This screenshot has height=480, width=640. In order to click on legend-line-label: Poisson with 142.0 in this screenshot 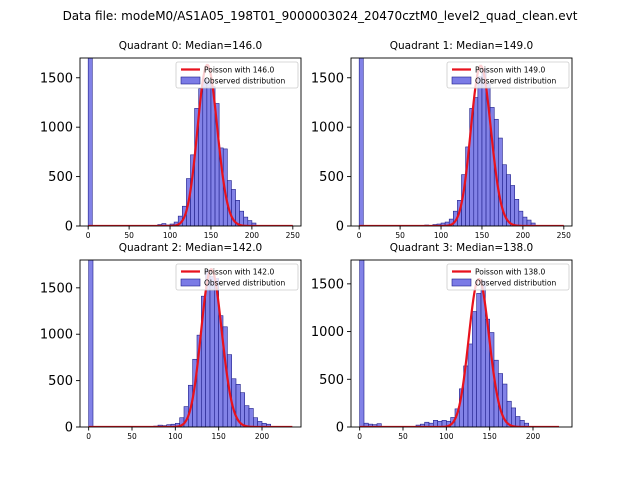, I will do `click(239, 272)`.